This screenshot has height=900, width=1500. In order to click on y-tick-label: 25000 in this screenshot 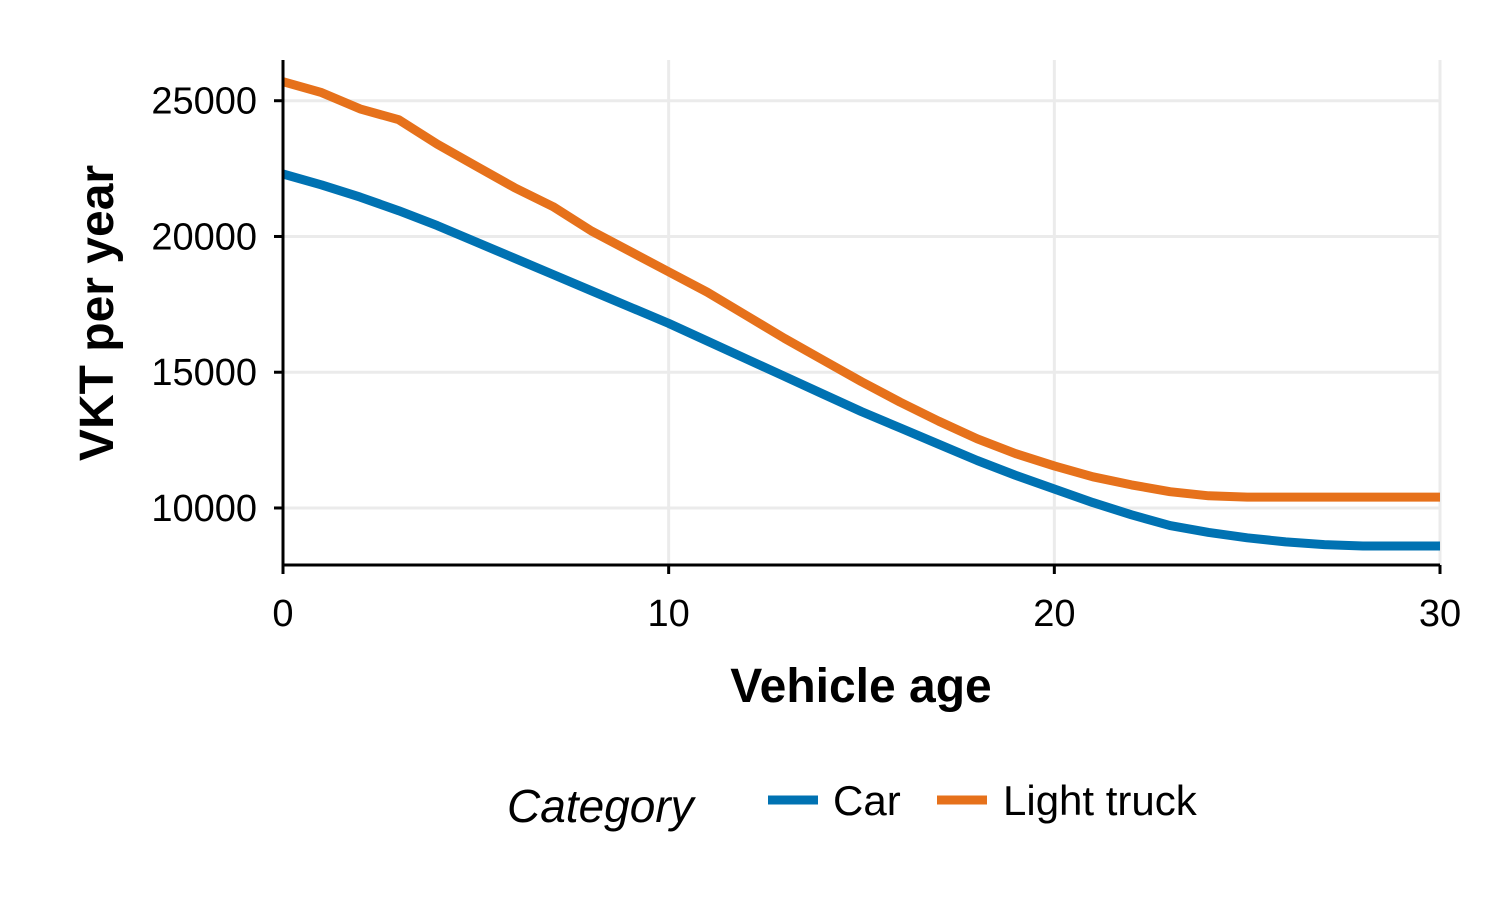, I will do `click(204, 102)`.